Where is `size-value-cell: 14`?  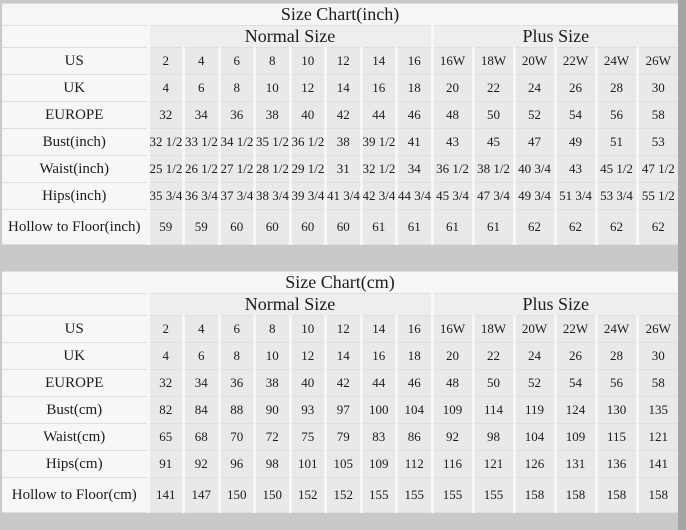 size-value-cell: 14 is located at coordinates (378, 329).